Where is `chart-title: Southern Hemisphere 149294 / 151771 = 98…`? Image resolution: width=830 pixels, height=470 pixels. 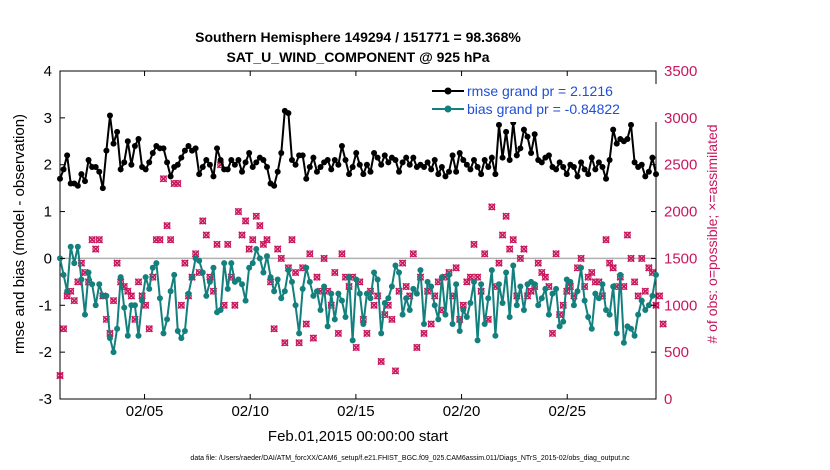
chart-title: Southern Hemisphere 149294 / 151771 = 98… is located at coordinates (358, 37).